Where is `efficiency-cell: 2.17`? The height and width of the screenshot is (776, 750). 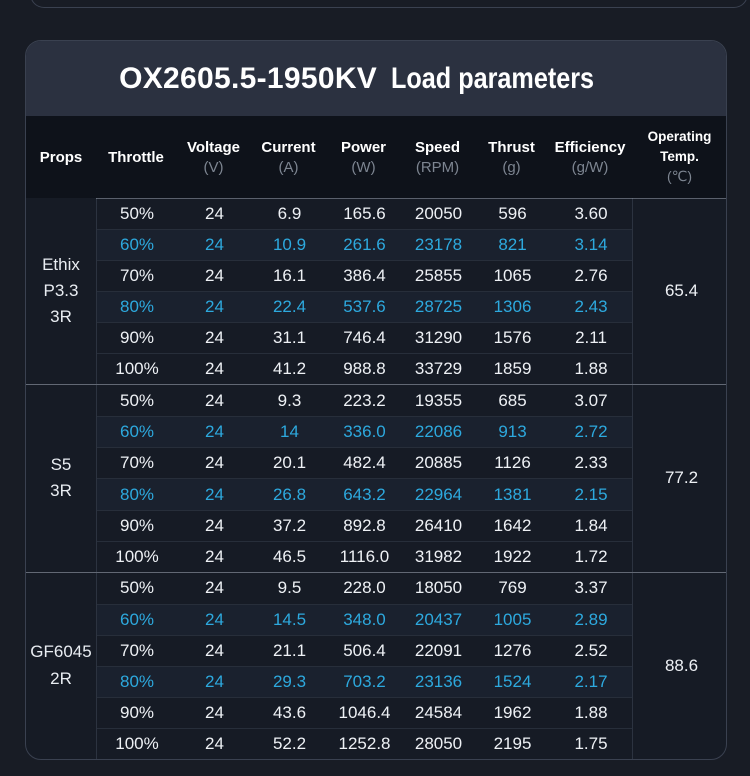 efficiency-cell: 2.17 is located at coordinates (591, 681).